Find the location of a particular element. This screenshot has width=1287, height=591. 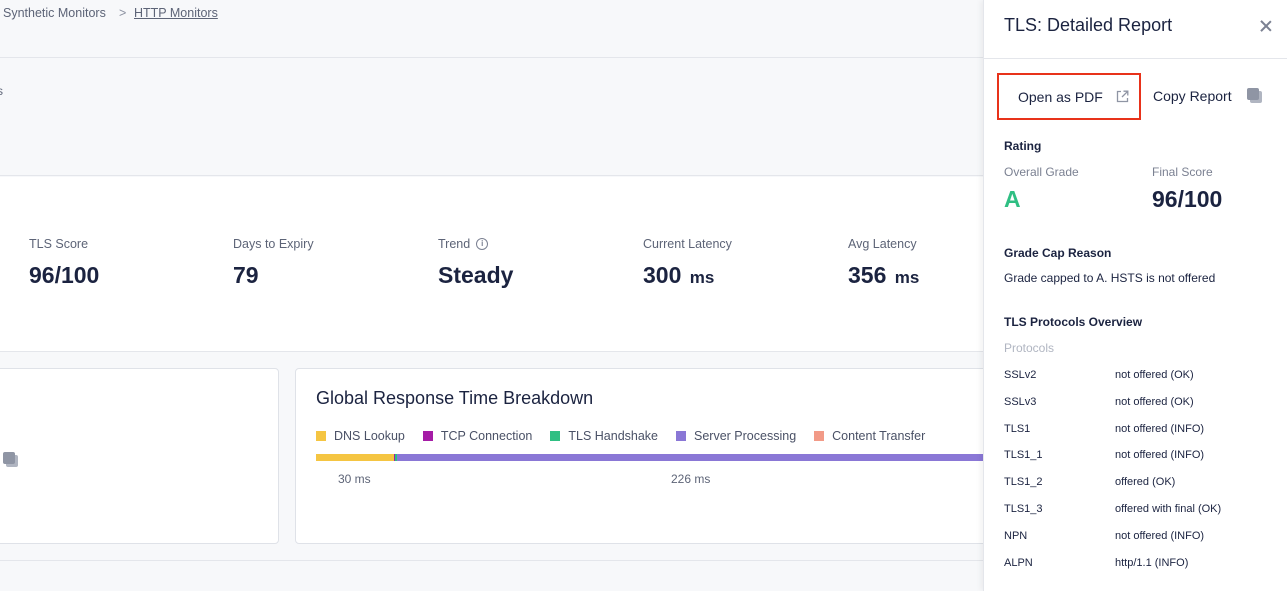

stat-label: Trend i is located at coordinates (475, 244).